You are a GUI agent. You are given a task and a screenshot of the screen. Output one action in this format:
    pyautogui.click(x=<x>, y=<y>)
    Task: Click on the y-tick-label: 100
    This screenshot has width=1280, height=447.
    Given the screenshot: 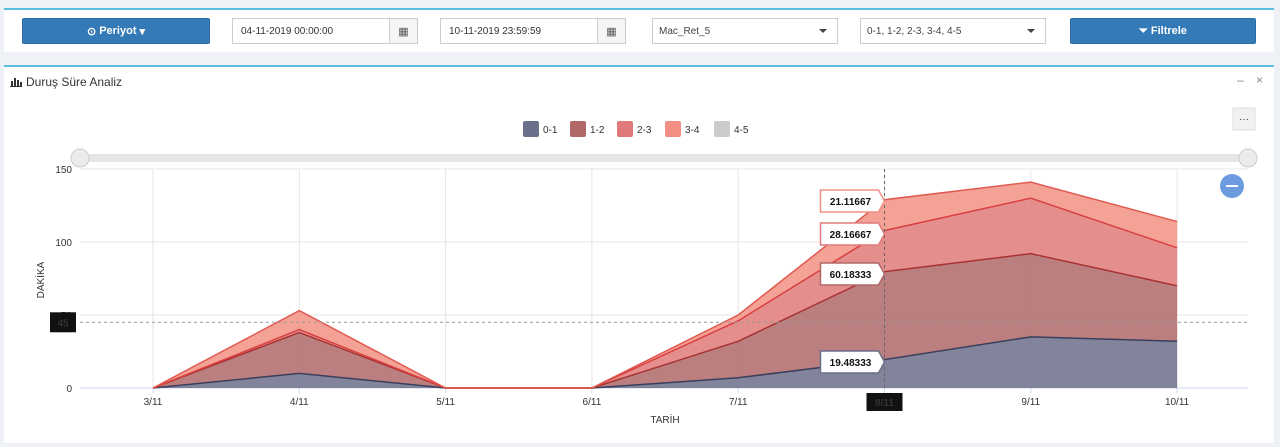 What is the action you would take?
    pyautogui.click(x=63, y=243)
    